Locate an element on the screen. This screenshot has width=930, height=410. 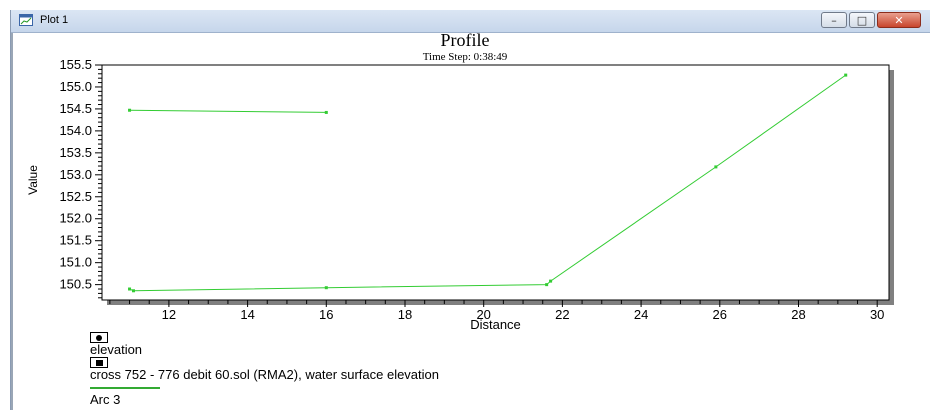
plot-shadow-bottom is located at coordinates (500, 302).